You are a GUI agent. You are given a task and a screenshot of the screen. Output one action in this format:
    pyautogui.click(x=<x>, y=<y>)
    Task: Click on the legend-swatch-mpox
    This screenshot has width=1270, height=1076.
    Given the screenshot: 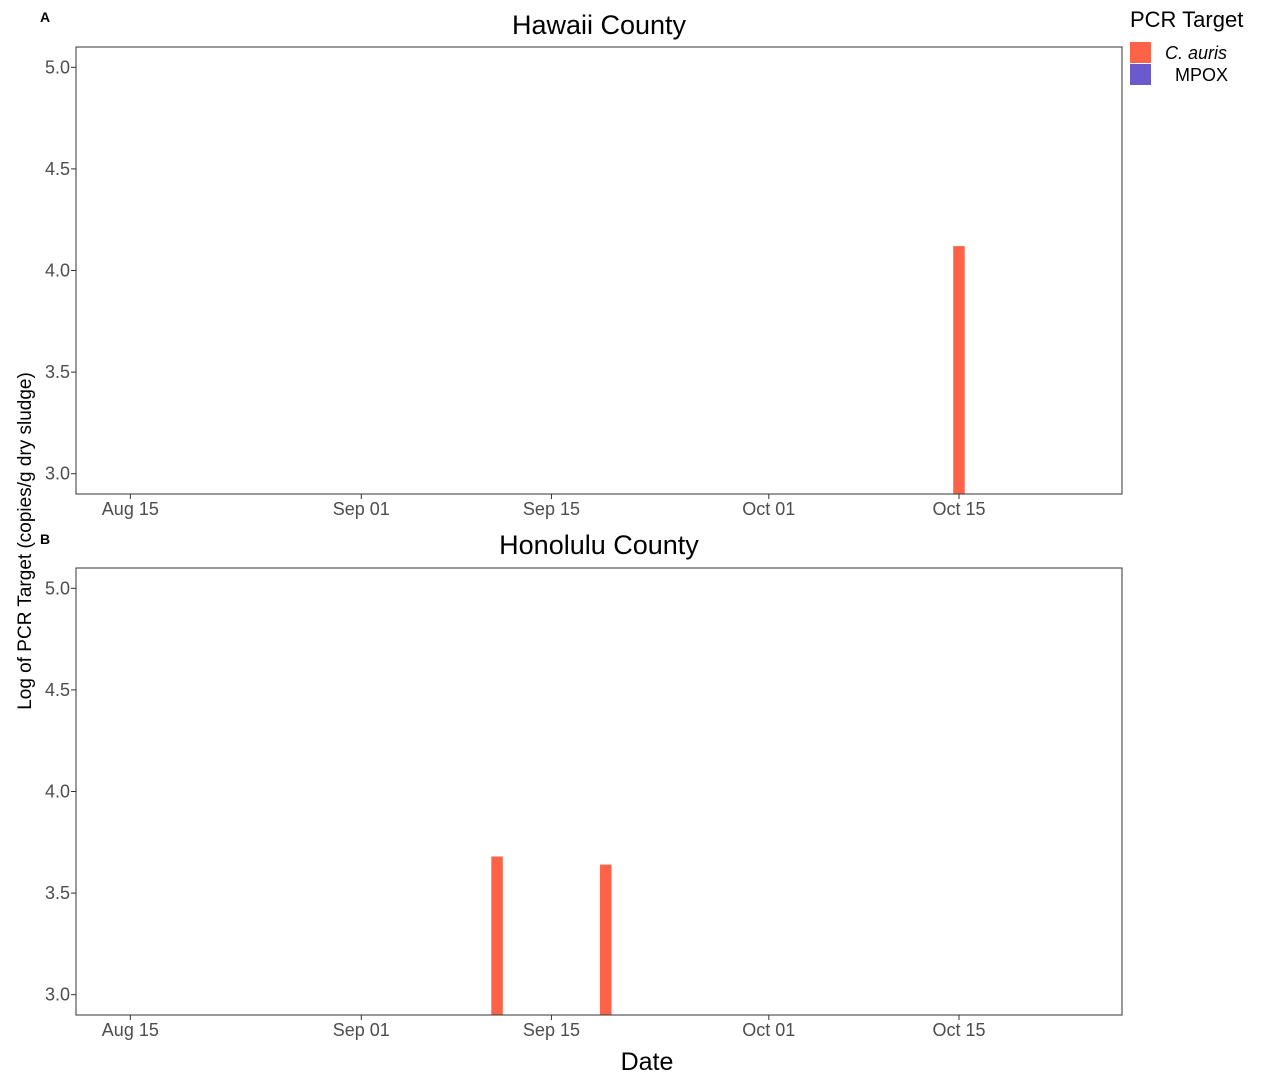 What is the action you would take?
    pyautogui.click(x=1140, y=74)
    